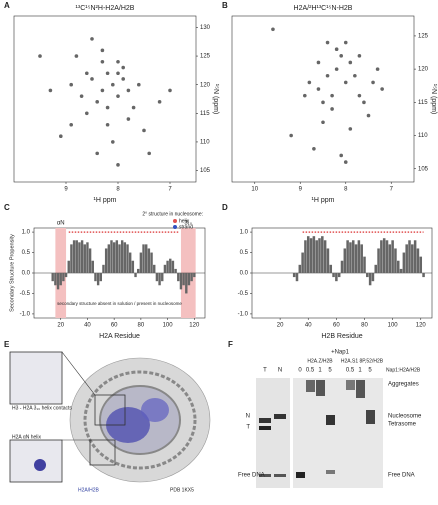 The height and width of the screenshot is (505, 438). I want to click on gel-lane-label: 0.5, so click(310, 371).